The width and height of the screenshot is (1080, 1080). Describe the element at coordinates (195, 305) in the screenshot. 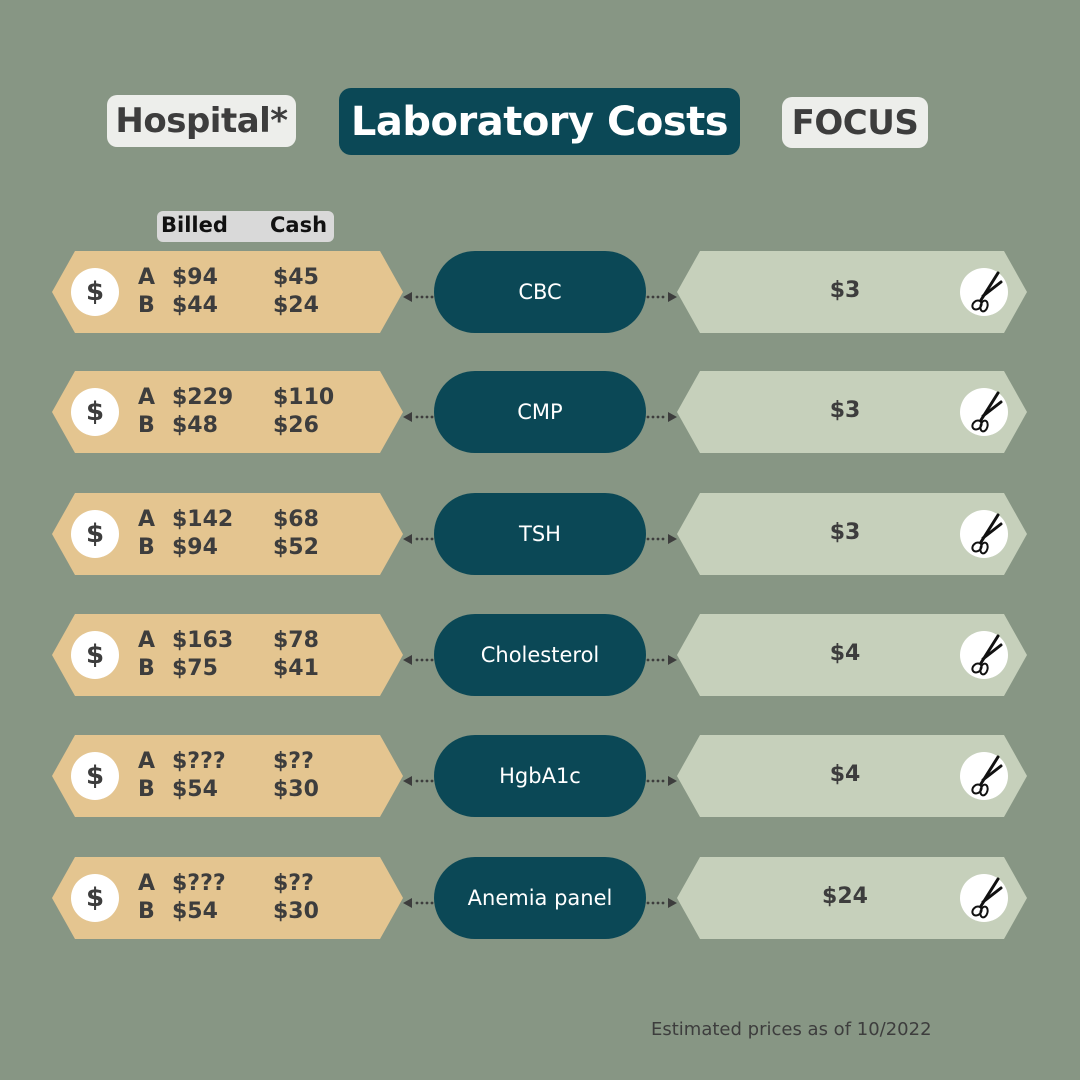

I see `hospital-b-billed: $44` at that location.